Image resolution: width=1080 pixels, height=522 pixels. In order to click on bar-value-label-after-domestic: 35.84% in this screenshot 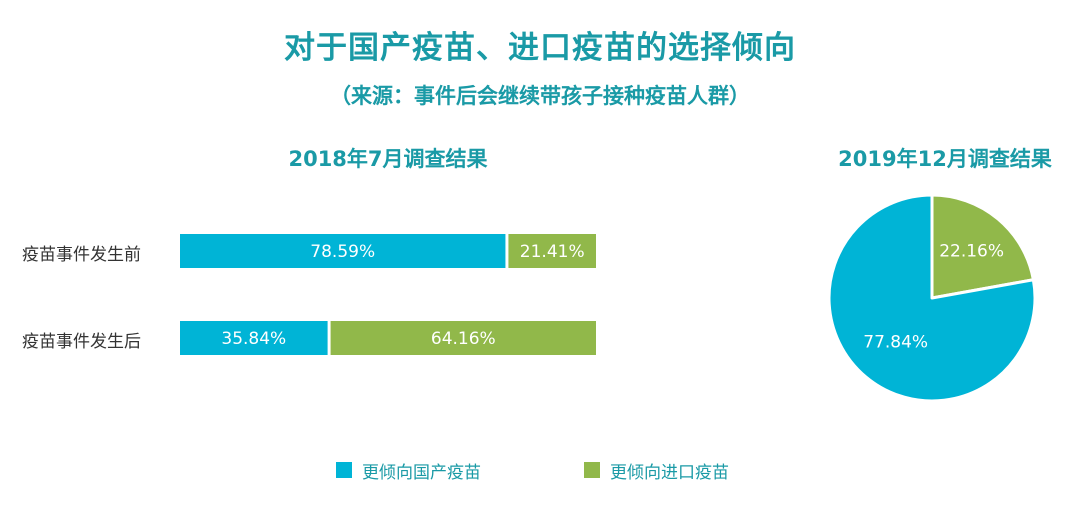, I will do `click(253, 339)`.